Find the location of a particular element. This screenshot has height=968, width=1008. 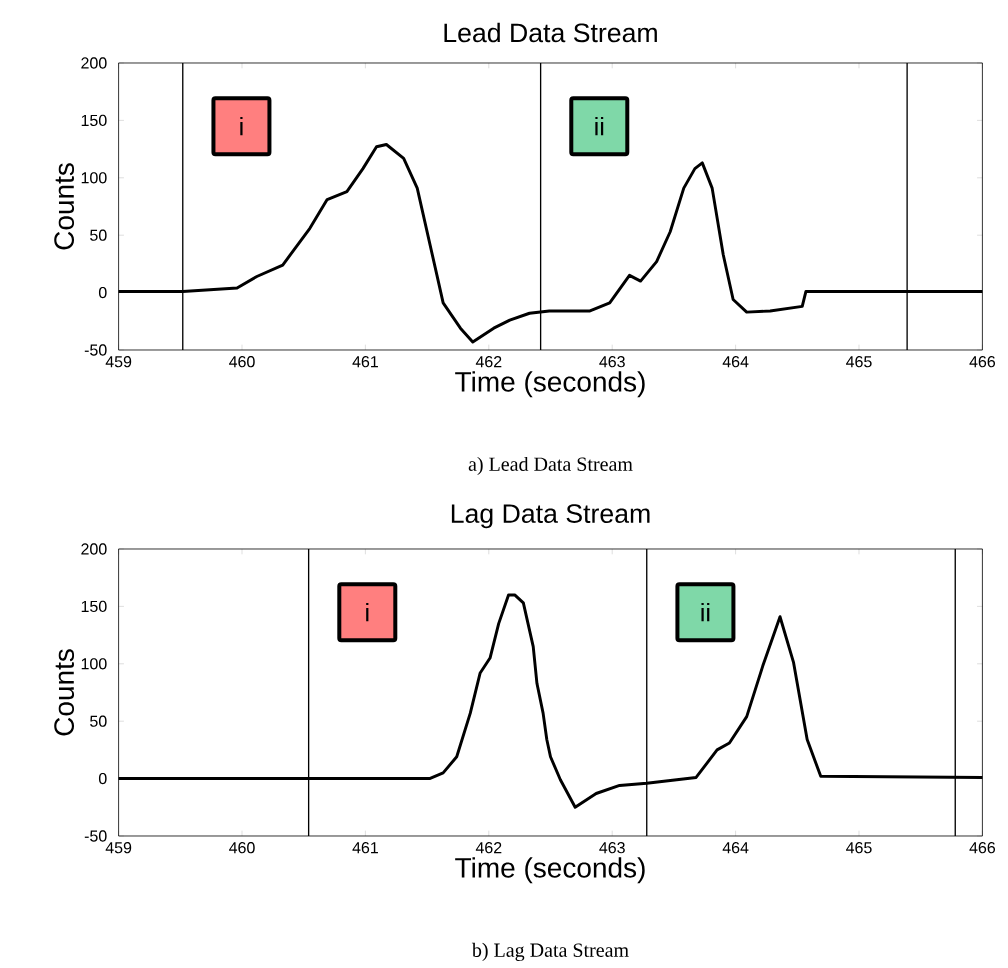

text: b) Lag Data Stream is located at coordinates (550, 952).